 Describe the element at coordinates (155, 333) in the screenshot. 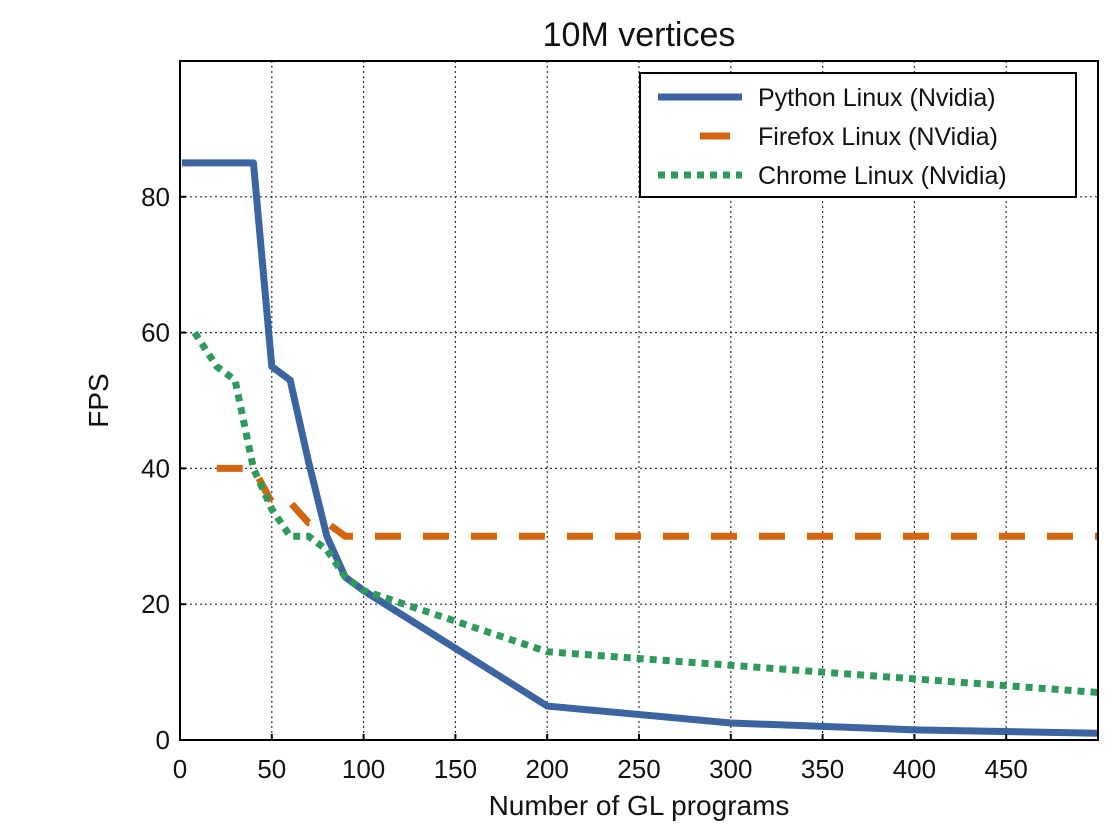

I see `y-tick-label: 60` at that location.